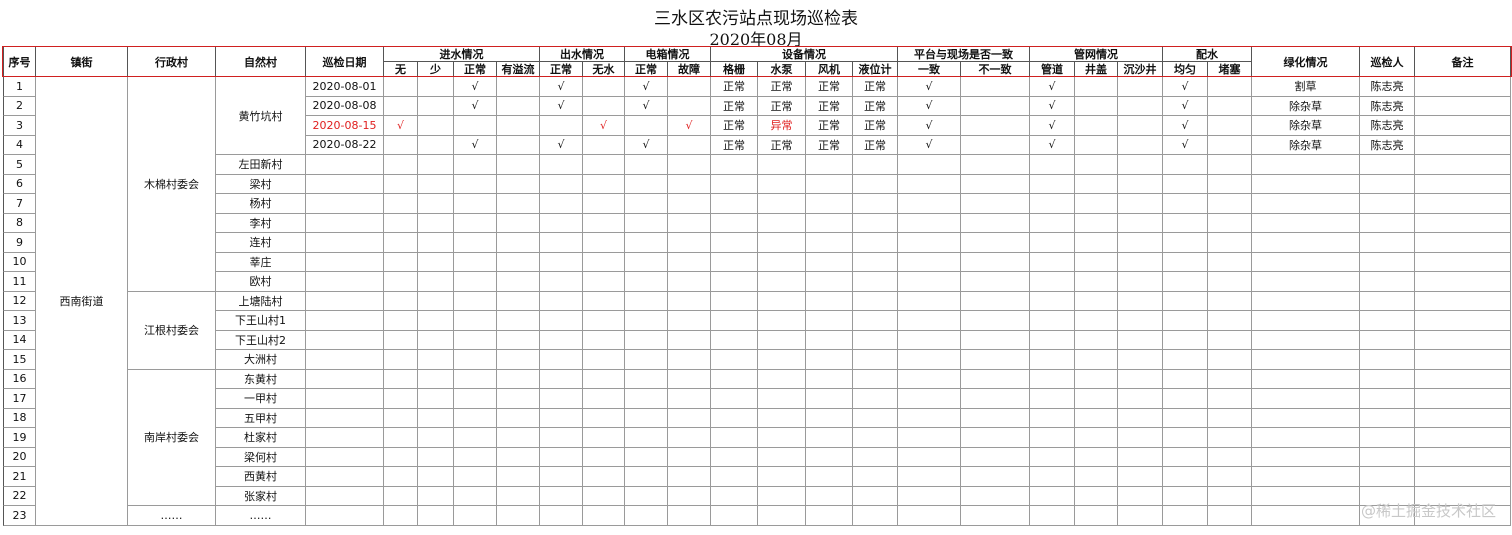  What do you see at coordinates (172, 62) in the screenshot?
I see `column-header: 行政村` at bounding box center [172, 62].